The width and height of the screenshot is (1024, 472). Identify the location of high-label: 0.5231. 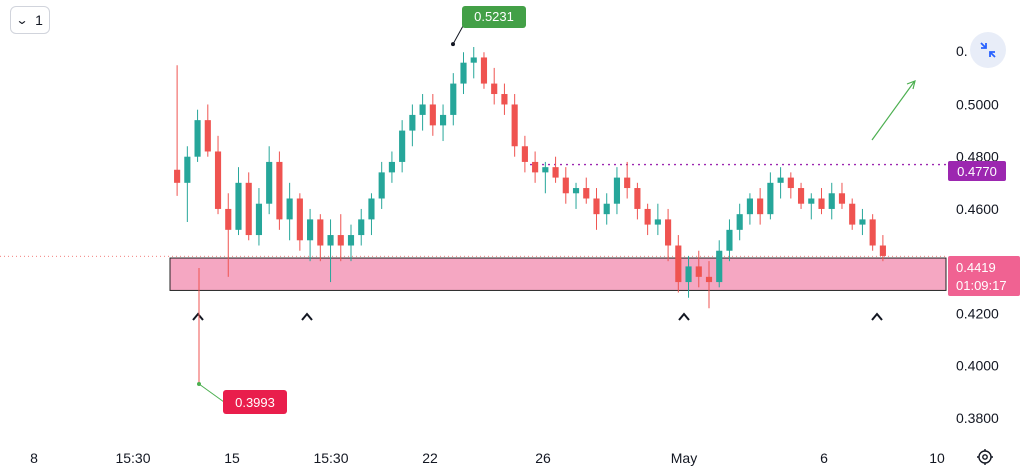
(494, 16).